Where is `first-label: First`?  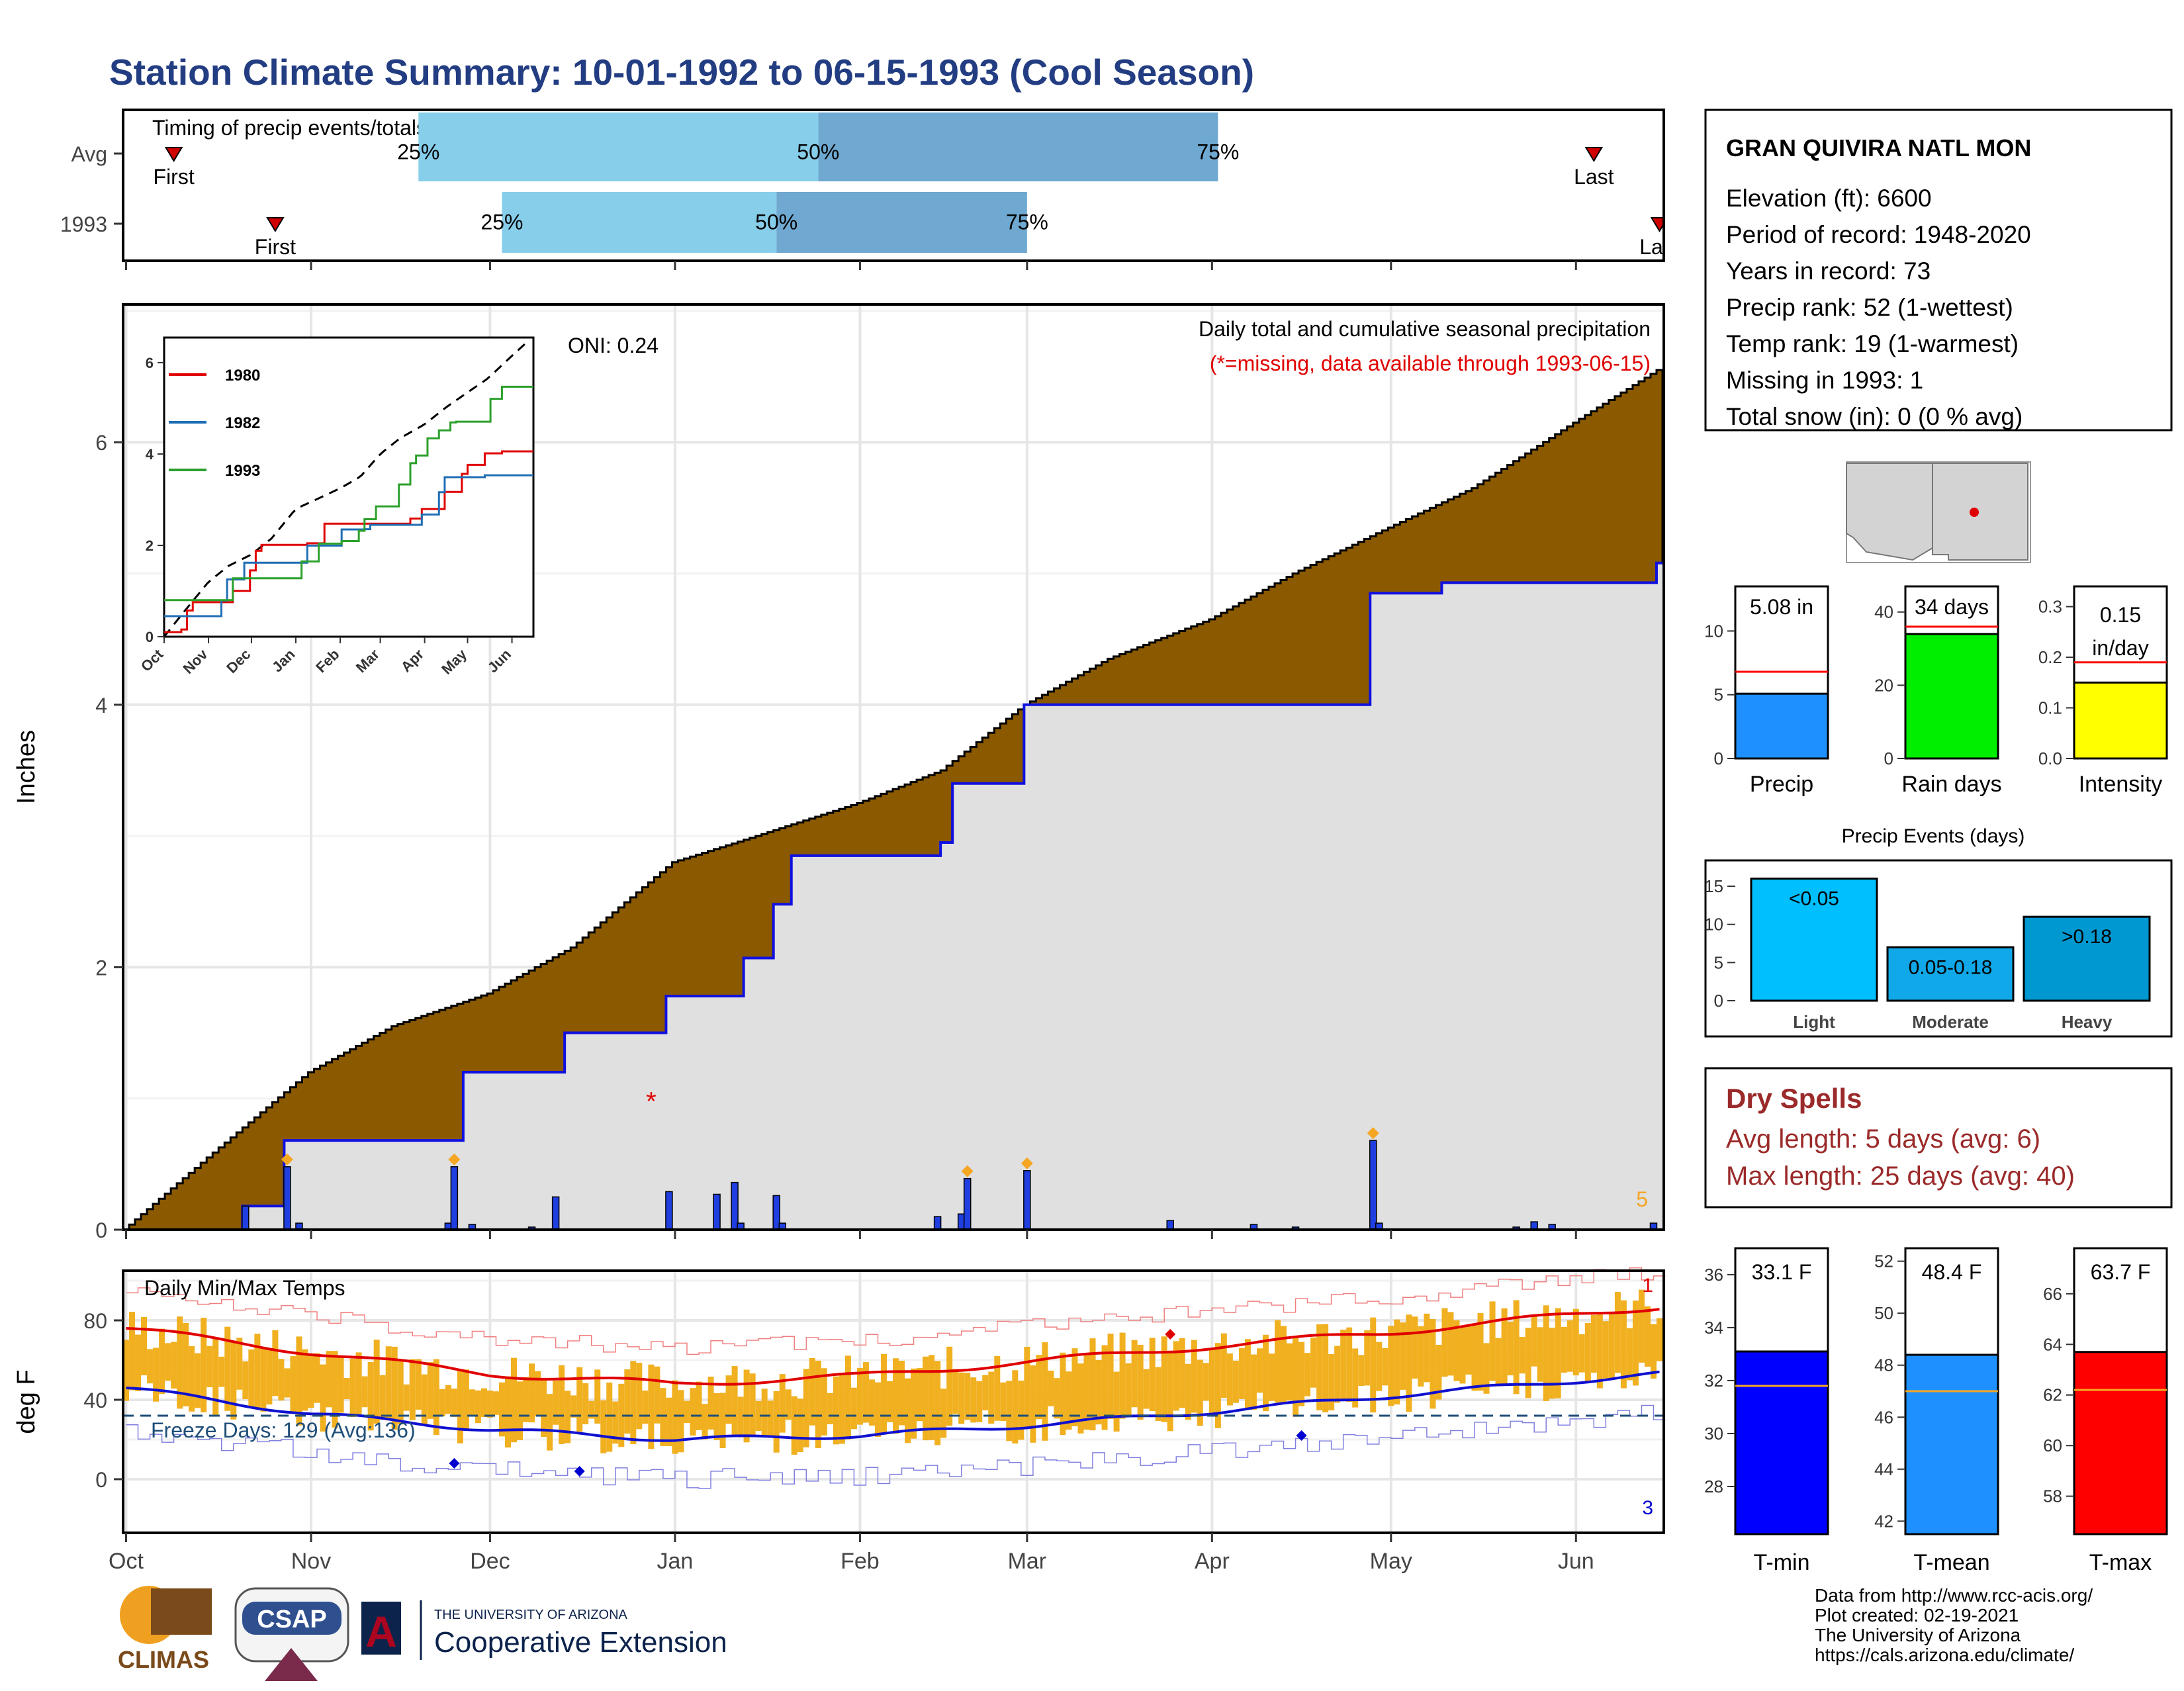
first-label: First is located at coordinates (275, 247).